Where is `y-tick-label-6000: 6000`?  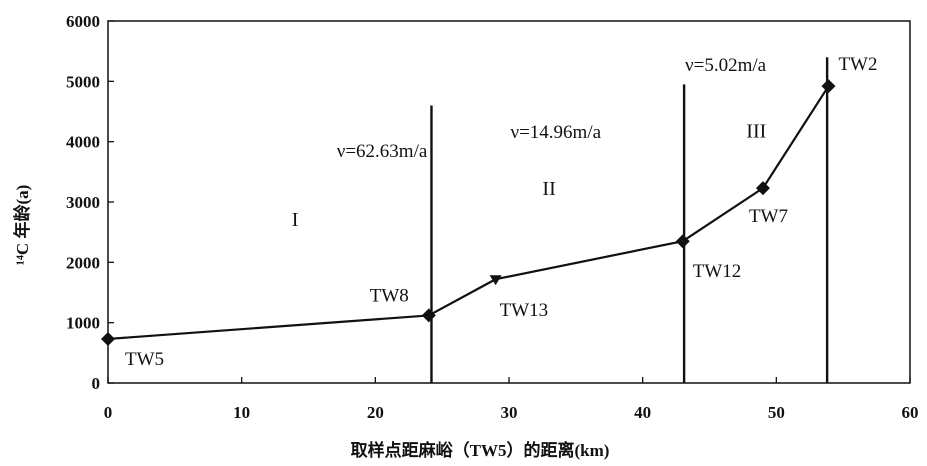
y-tick-label-6000: 6000 is located at coordinates (83, 21).